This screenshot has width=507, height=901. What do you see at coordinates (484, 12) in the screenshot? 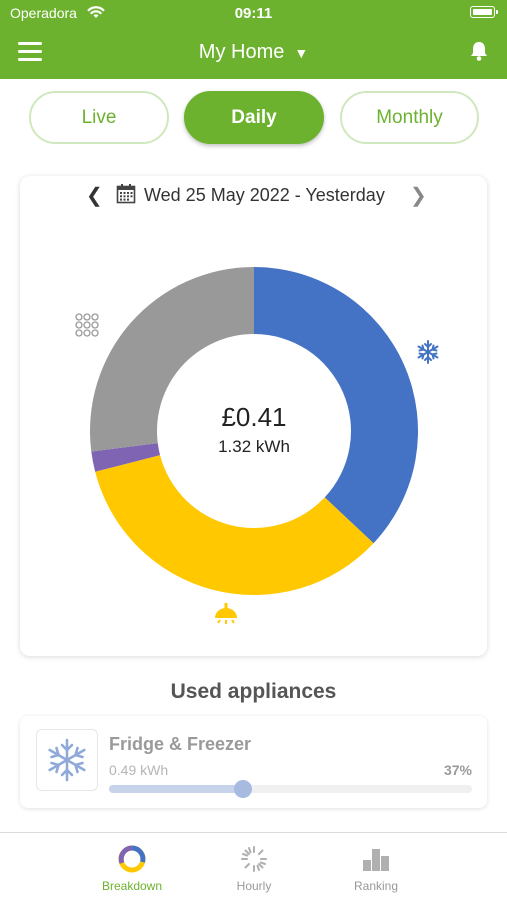
I see `battery-icon` at bounding box center [484, 12].